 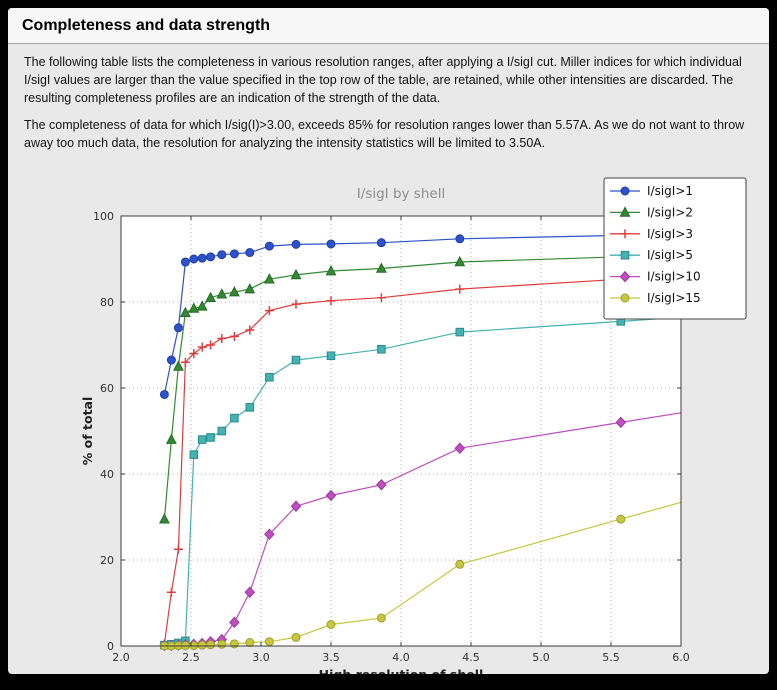 I want to click on x-tick-label: 3.0, so click(x=261, y=657).